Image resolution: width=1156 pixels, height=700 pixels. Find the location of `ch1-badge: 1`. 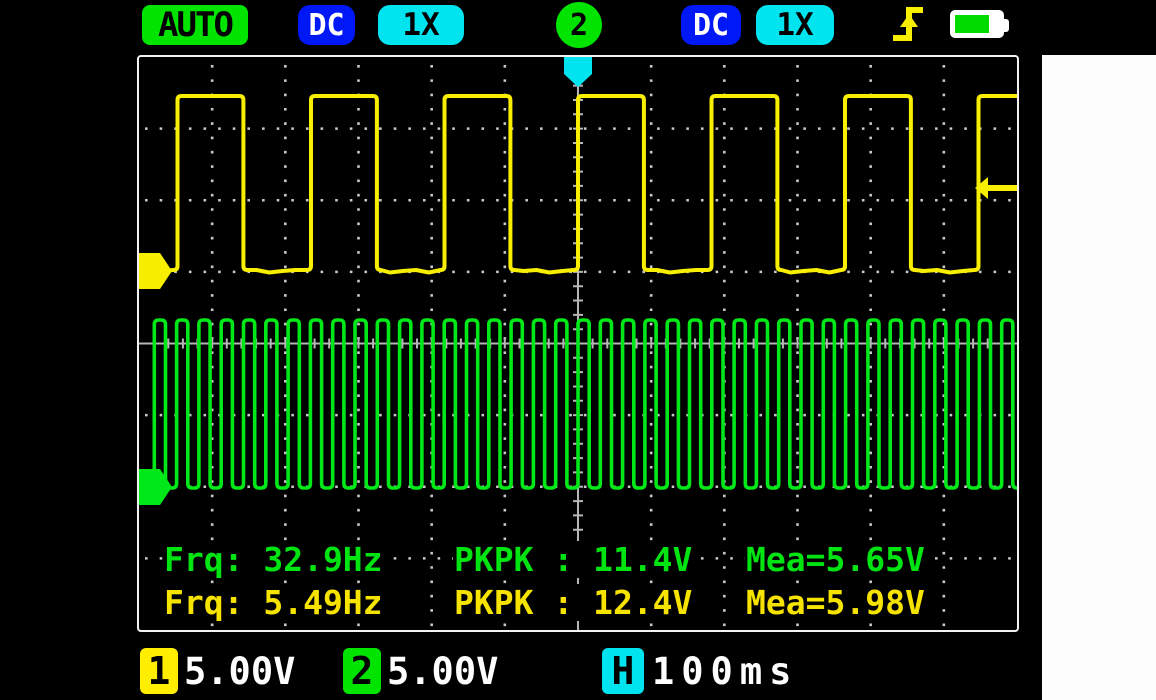

ch1-badge: 1 is located at coordinates (159, 671).